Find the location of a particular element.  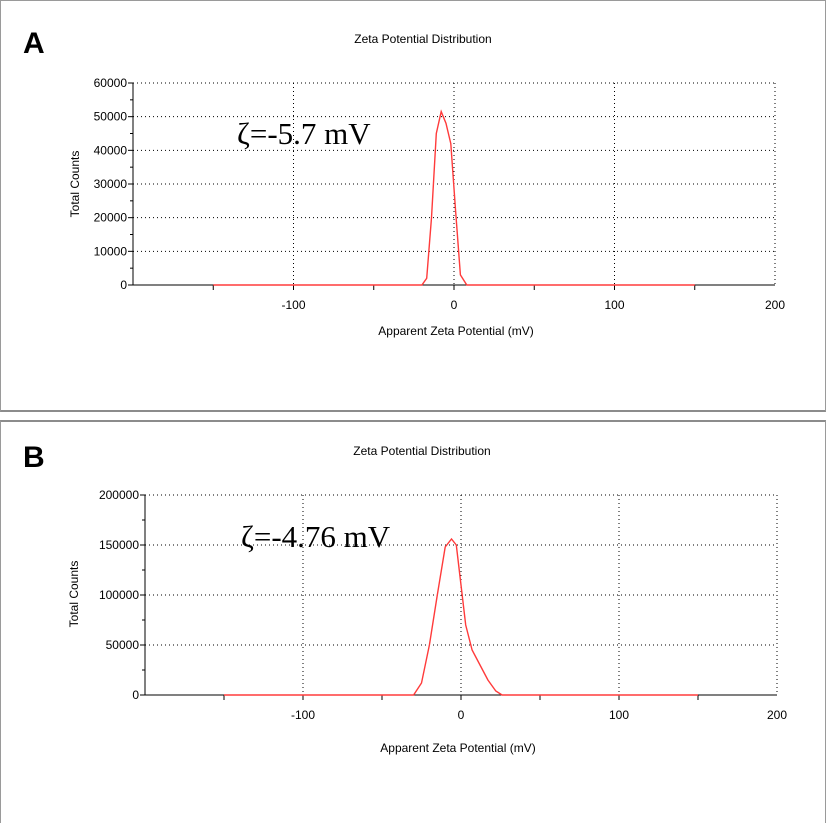

chart-a-ylabel: Total Counts is located at coordinates (75, 184).